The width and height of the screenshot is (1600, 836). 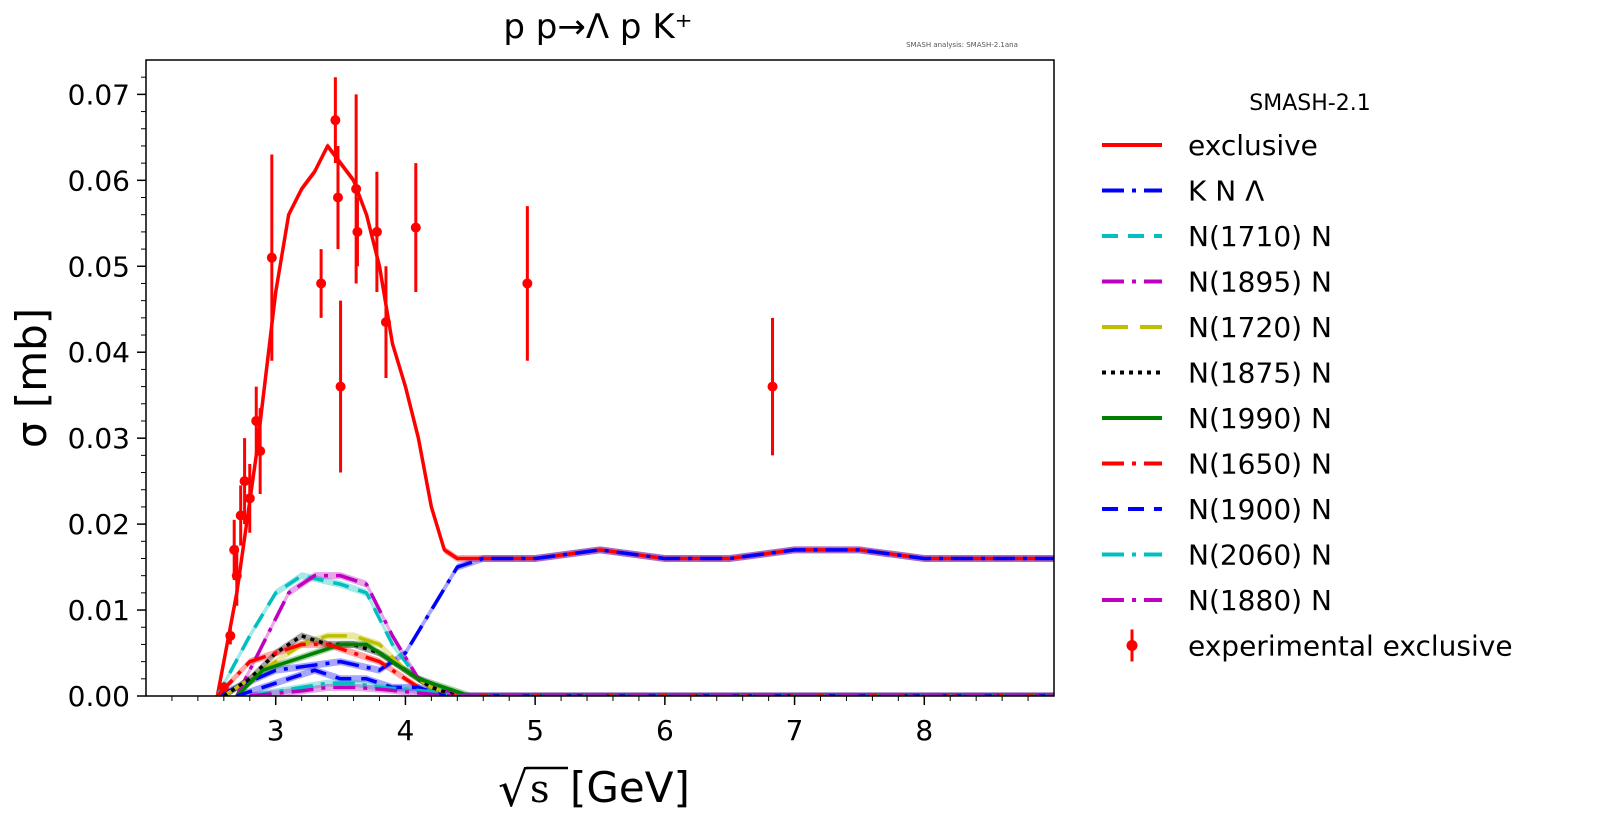 What do you see at coordinates (99, 610) in the screenshot?
I see `y-tick-label-1: 0.01` at bounding box center [99, 610].